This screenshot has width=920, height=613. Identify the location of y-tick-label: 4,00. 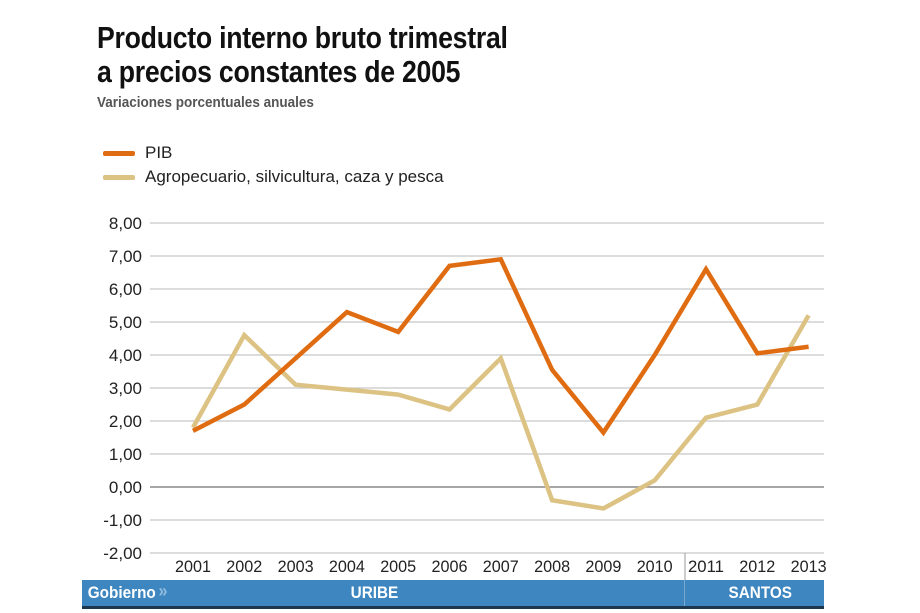
(125, 355).